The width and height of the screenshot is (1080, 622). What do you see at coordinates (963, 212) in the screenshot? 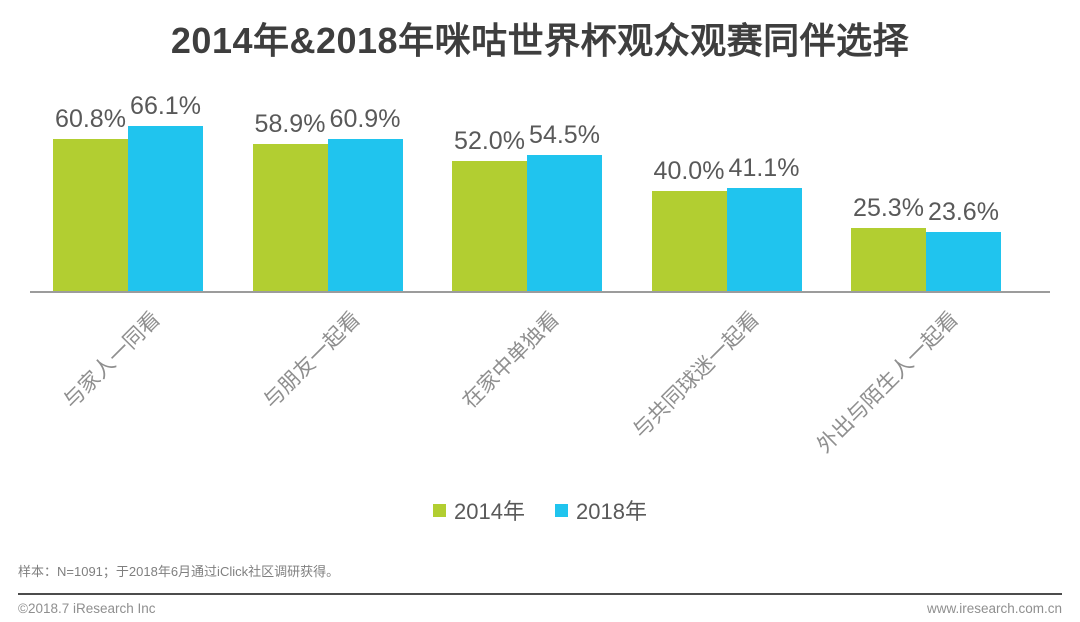
I see `bar-value-label-2018-group-5: 23.6%` at bounding box center [963, 212].